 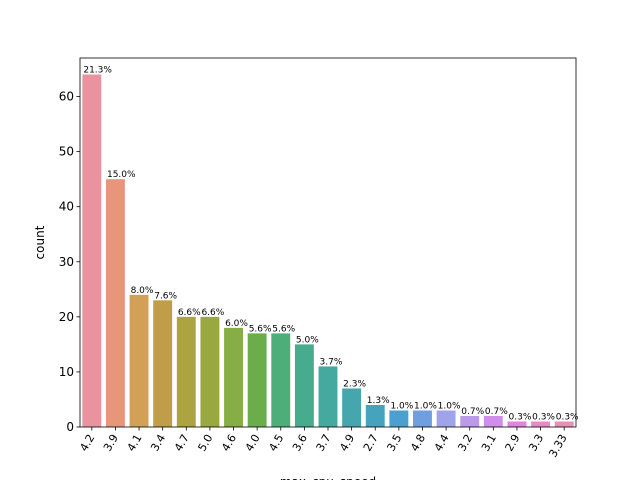 What do you see at coordinates (115, 303) in the screenshot?
I see `bar-3.9` at bounding box center [115, 303].